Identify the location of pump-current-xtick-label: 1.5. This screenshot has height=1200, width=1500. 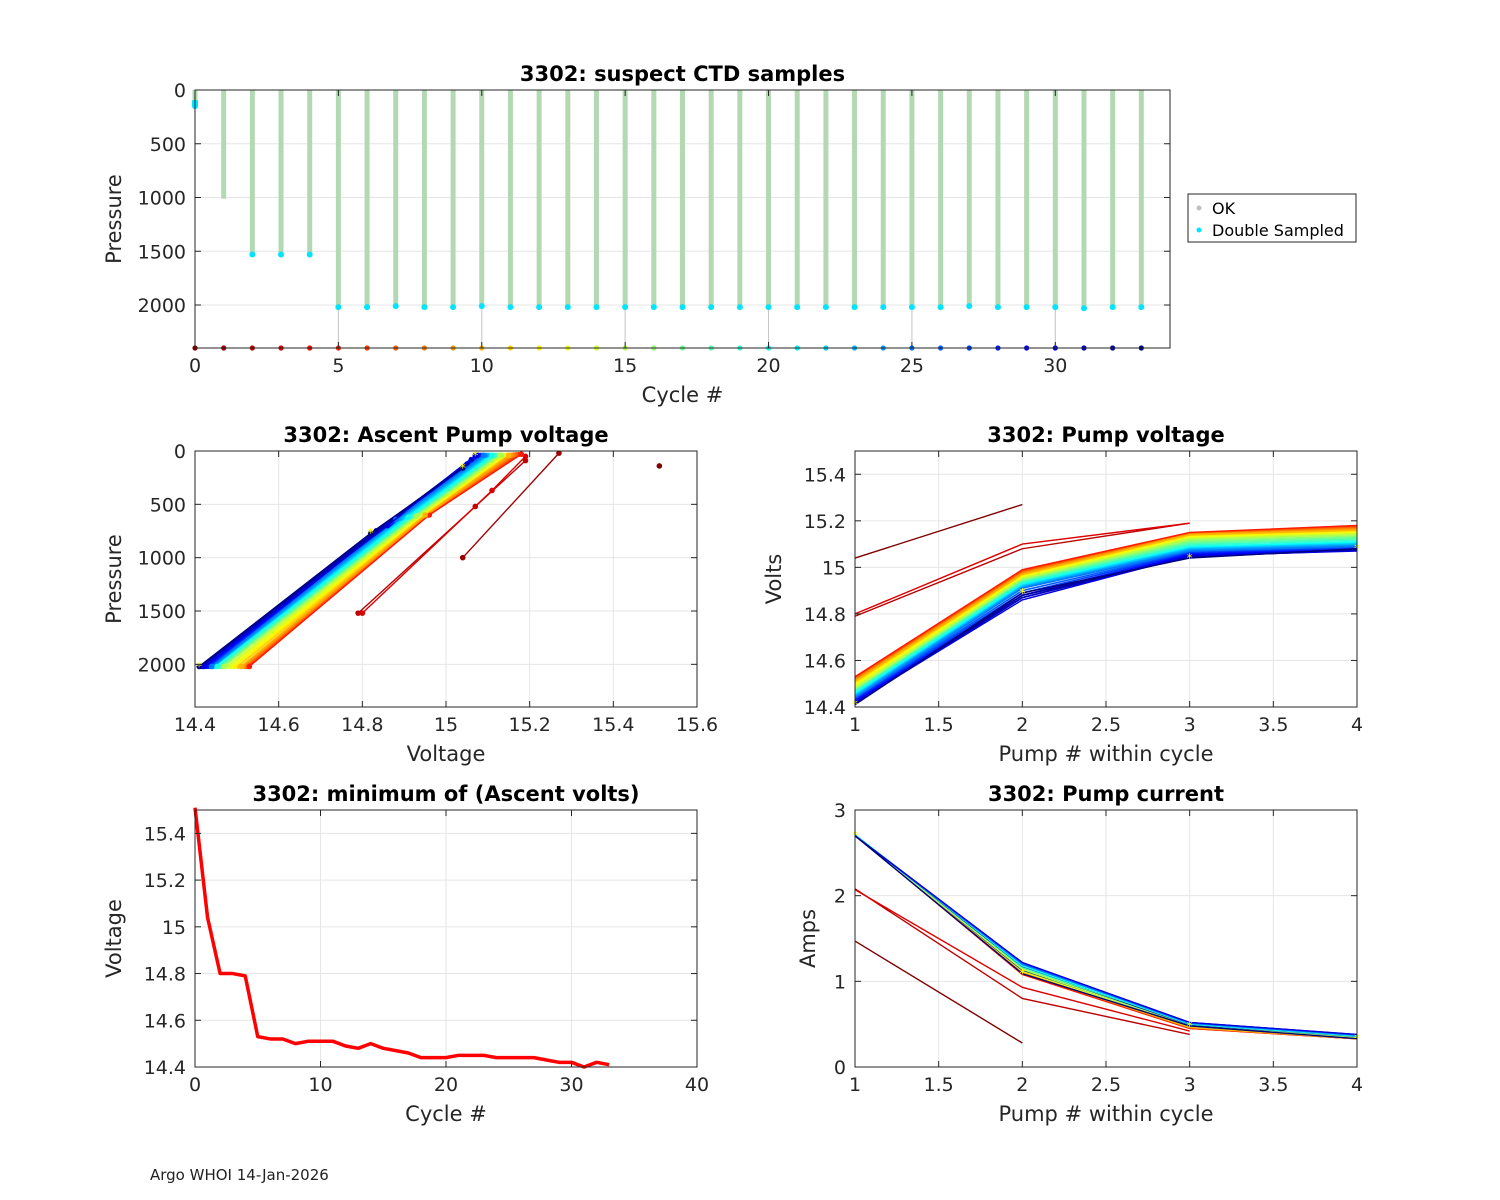
(939, 1085).